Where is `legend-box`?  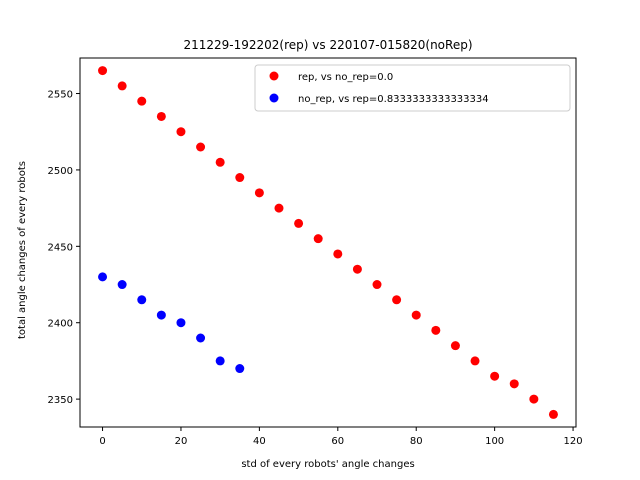
legend-box is located at coordinates (412, 88).